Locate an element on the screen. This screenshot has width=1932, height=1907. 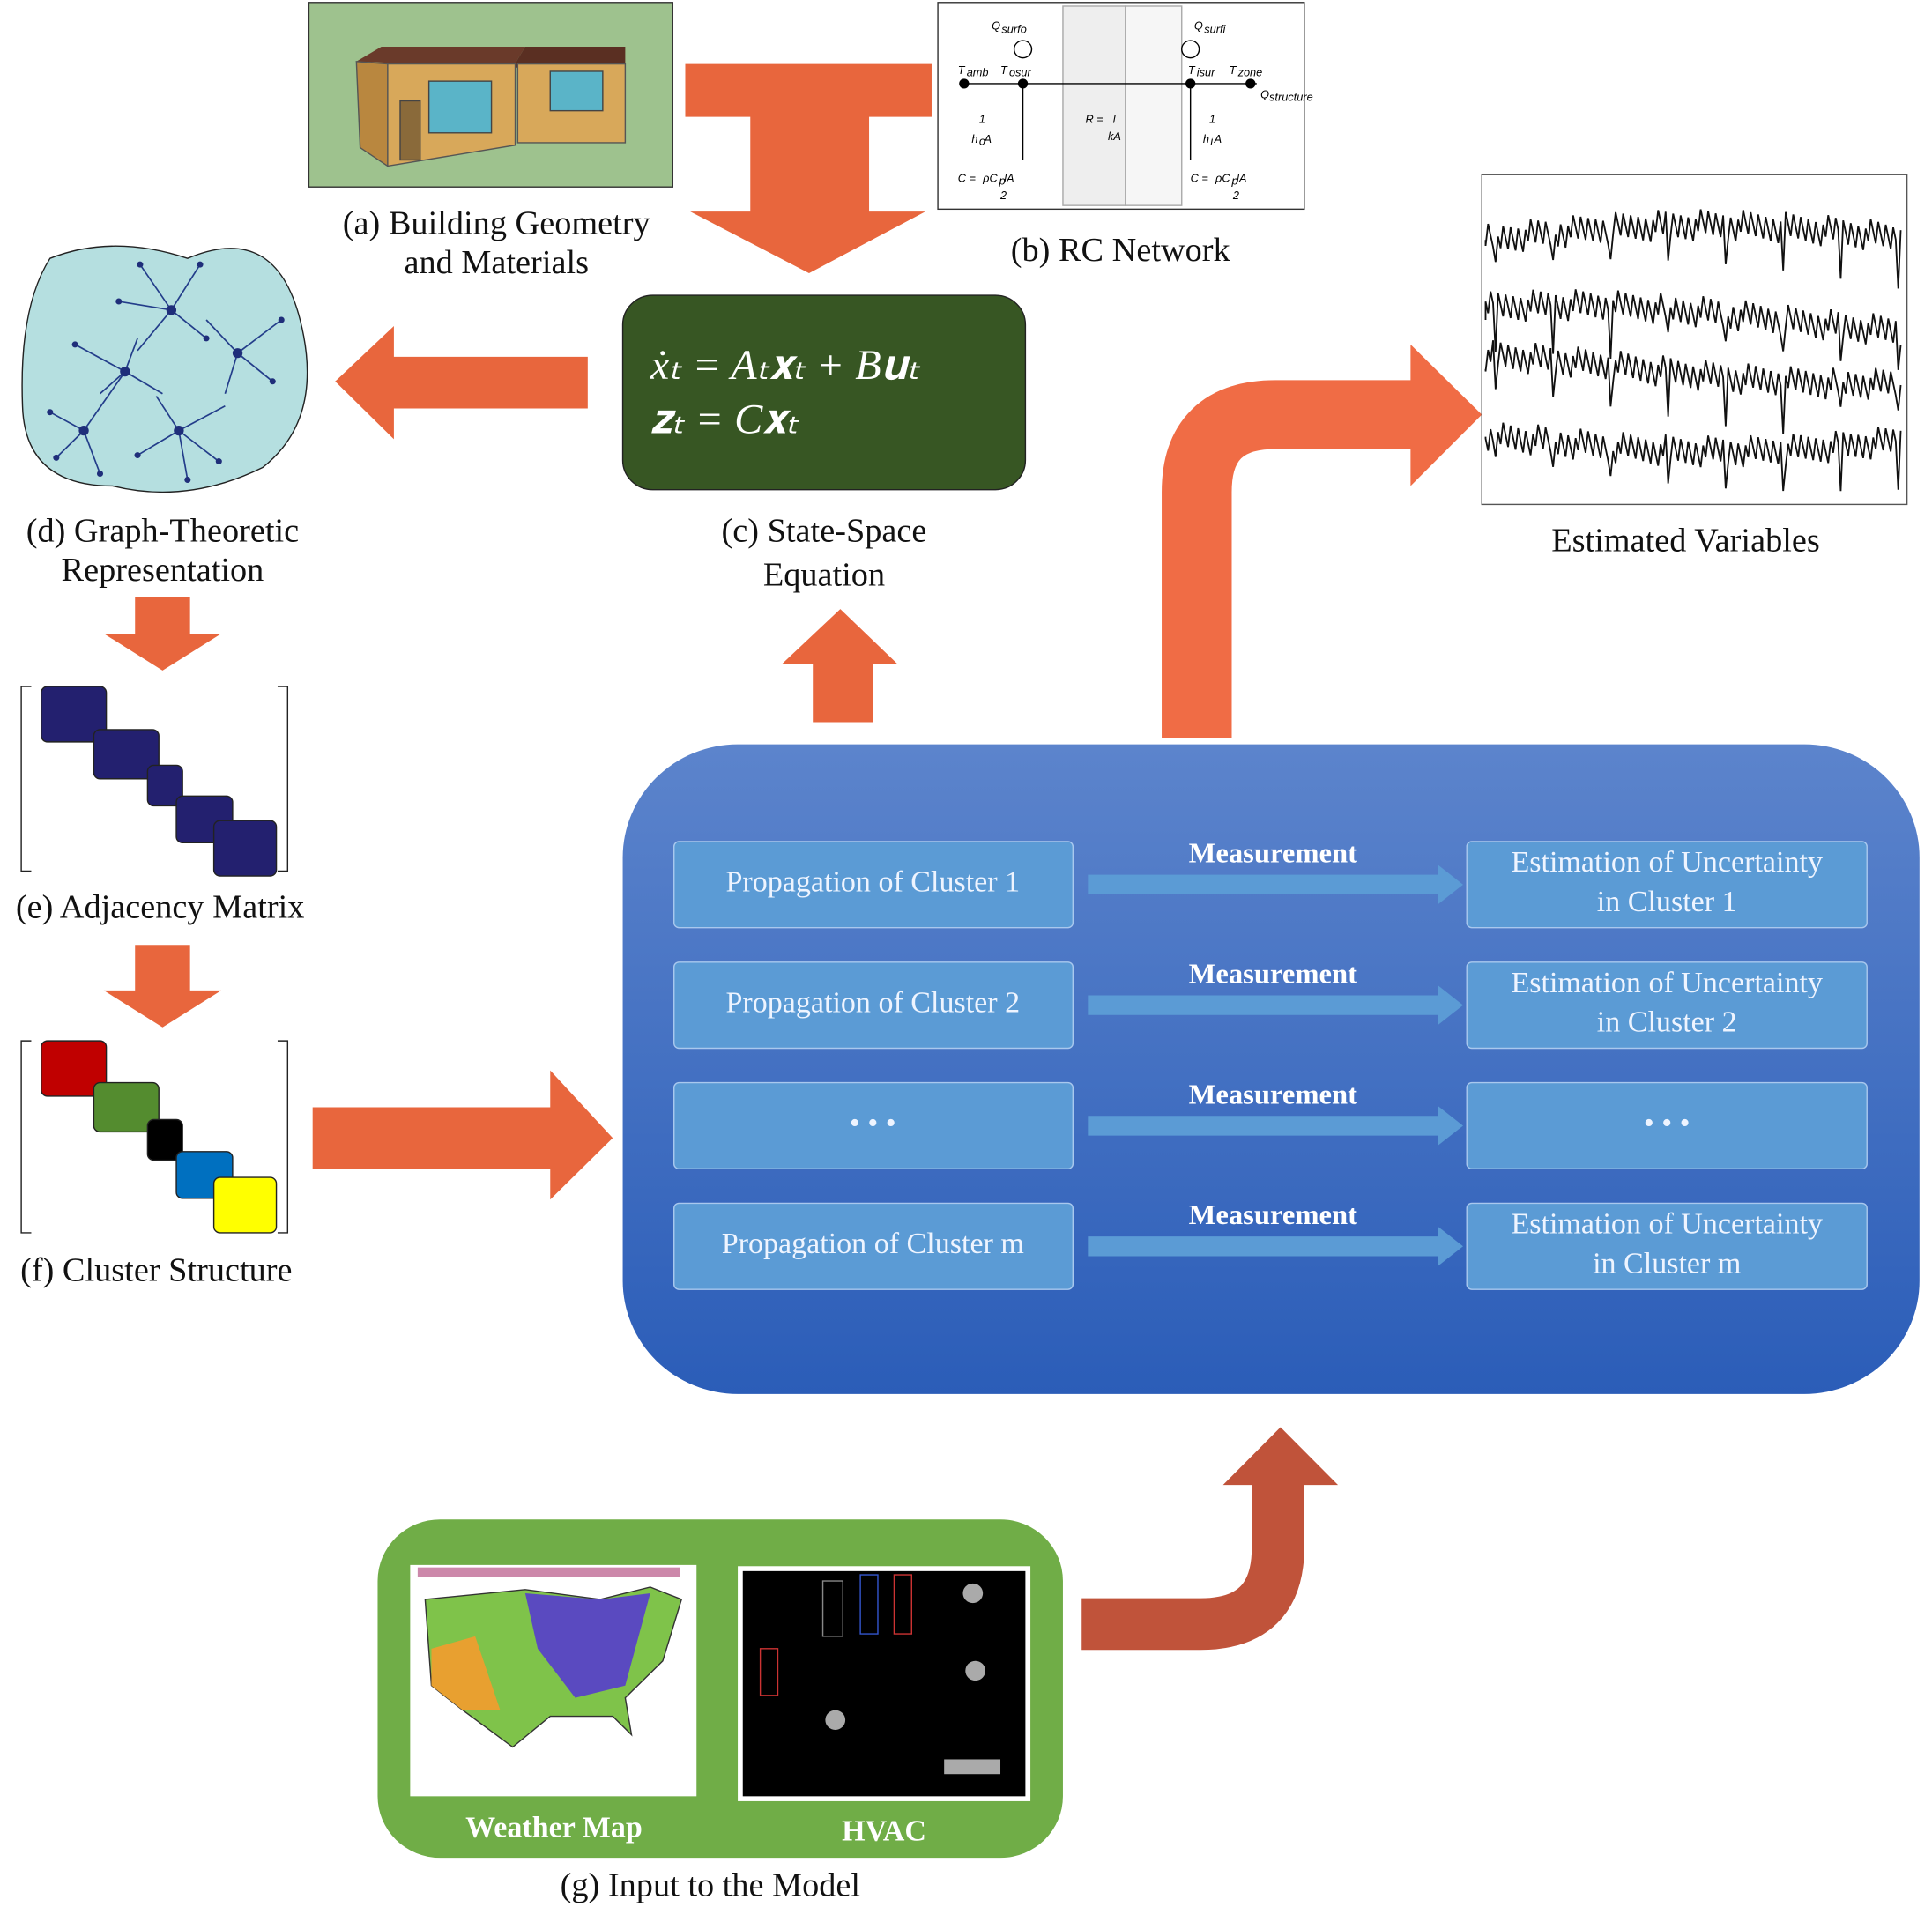
rc-label: l is located at coordinates (1115, 120).